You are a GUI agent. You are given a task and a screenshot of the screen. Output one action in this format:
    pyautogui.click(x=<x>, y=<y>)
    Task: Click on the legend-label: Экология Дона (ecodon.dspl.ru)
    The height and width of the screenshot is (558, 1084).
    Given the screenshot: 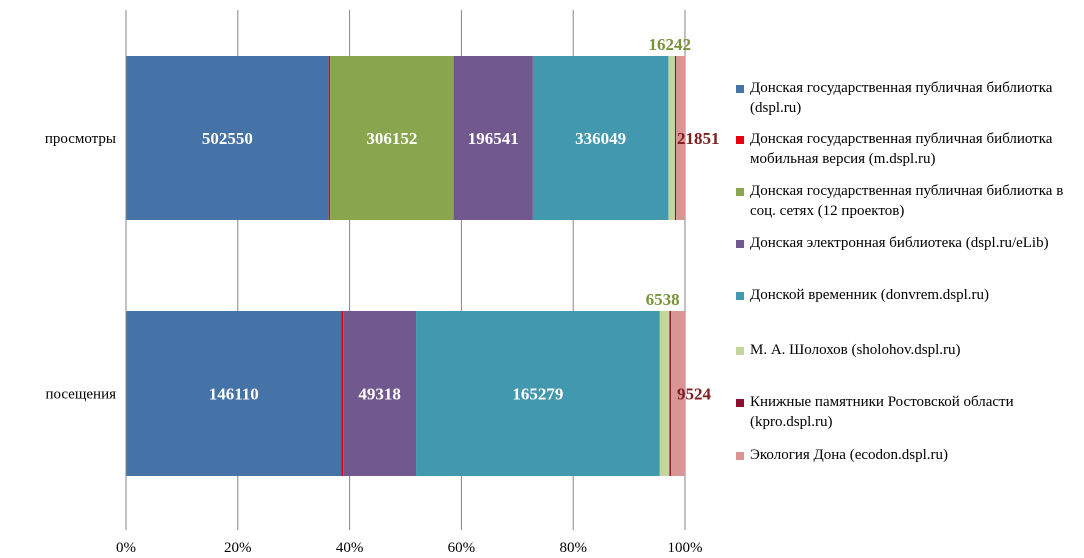 What is the action you would take?
    pyautogui.click(x=849, y=455)
    